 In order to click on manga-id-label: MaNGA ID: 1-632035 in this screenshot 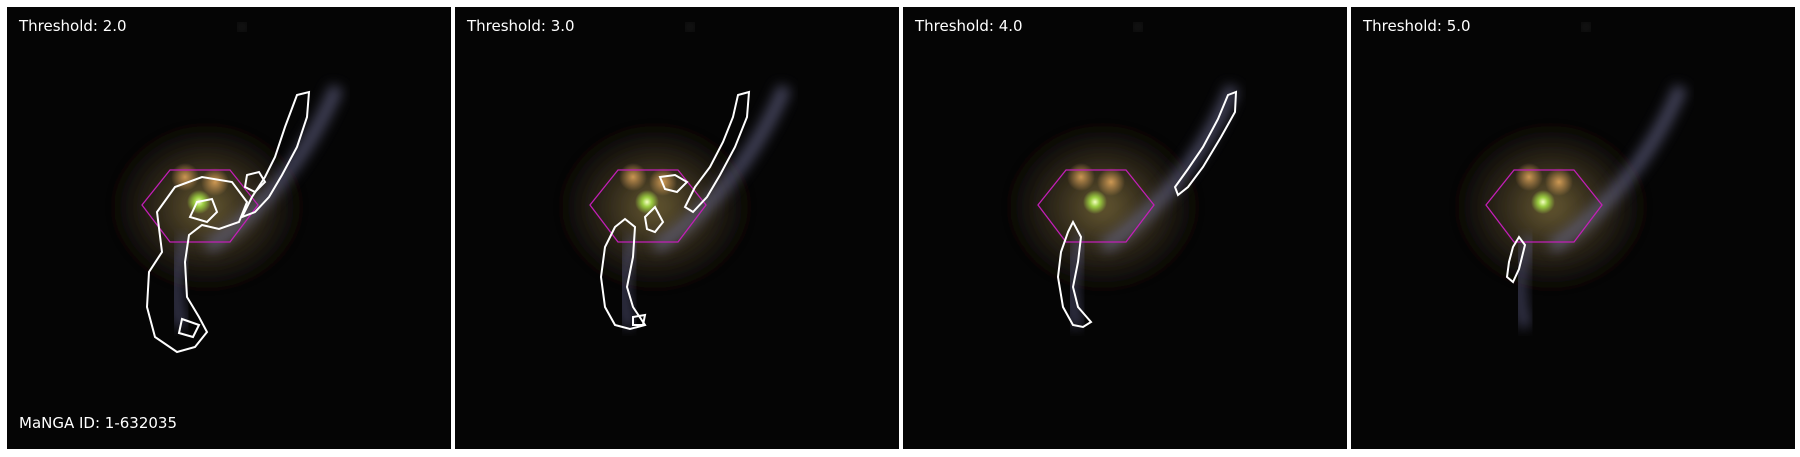, I will do `click(98, 423)`.